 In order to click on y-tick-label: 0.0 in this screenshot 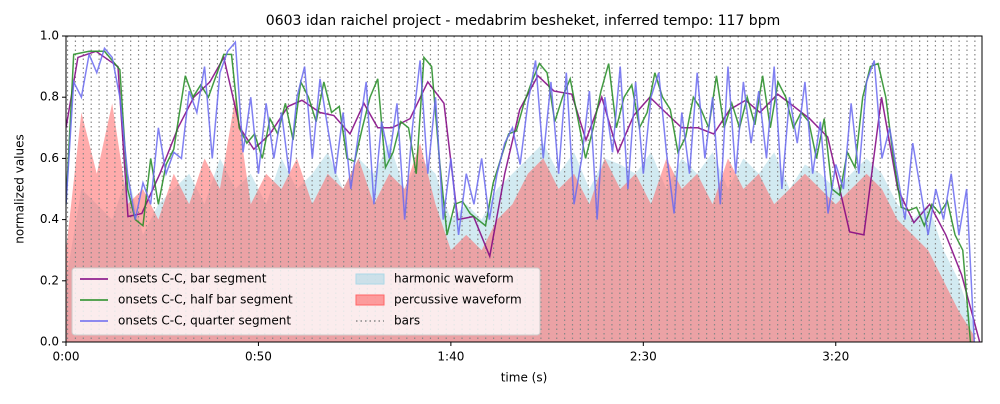, I will do `click(49, 342)`.